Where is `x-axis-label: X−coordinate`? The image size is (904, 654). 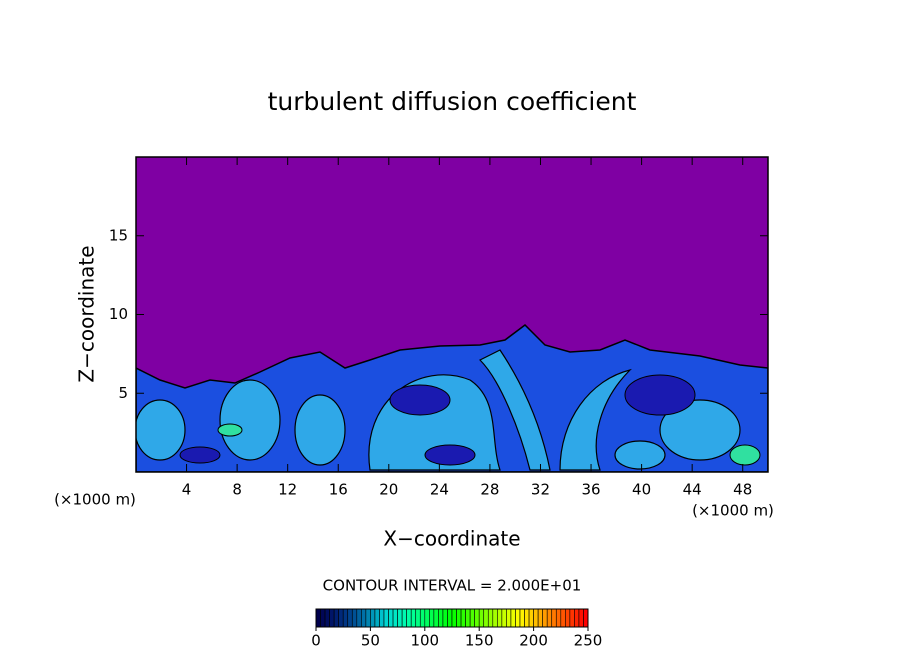
x-axis-label: X−coordinate is located at coordinates (451, 539).